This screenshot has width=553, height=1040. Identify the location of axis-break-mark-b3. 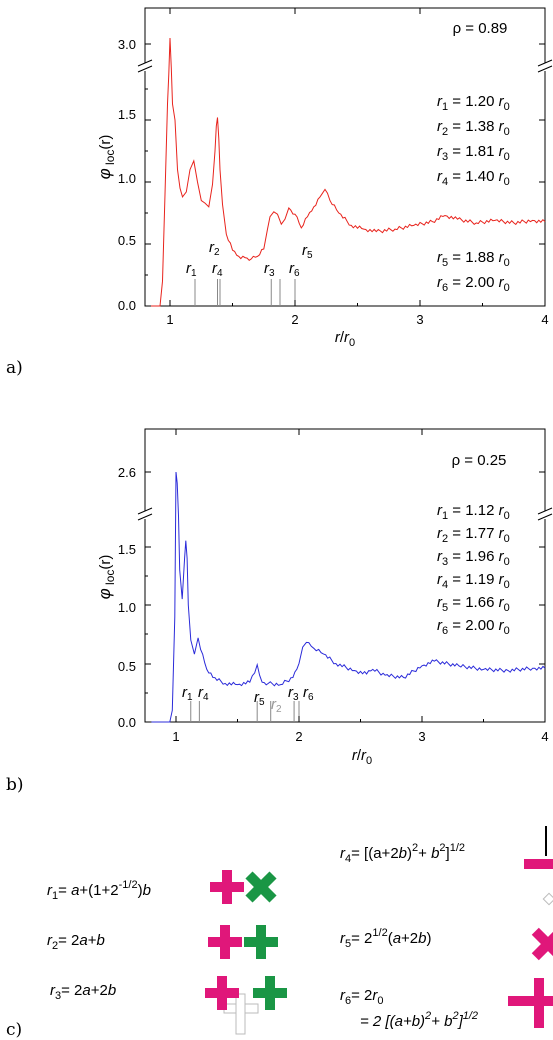
(545, 511).